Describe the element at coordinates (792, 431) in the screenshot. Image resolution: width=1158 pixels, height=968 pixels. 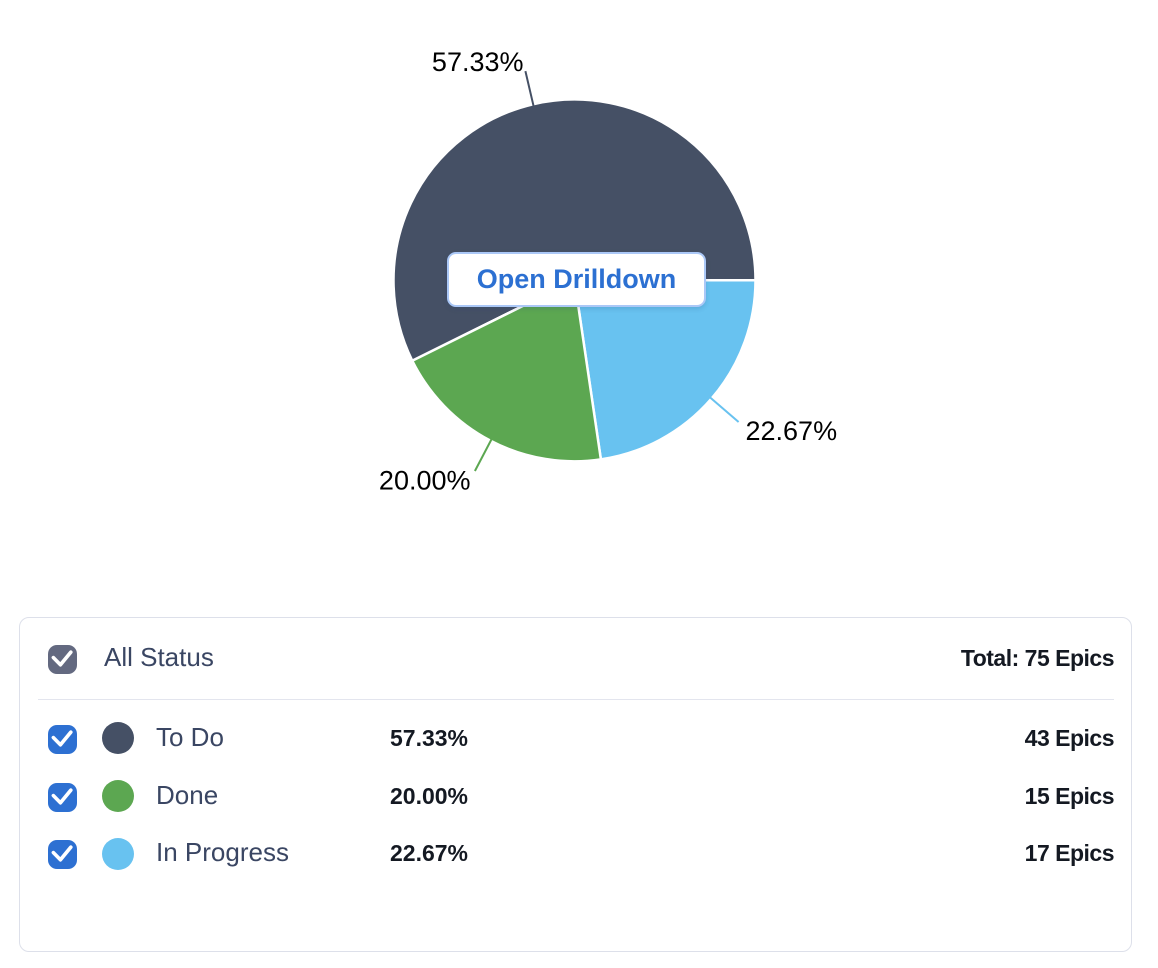
I see `svg-text: 22.67%` at that location.